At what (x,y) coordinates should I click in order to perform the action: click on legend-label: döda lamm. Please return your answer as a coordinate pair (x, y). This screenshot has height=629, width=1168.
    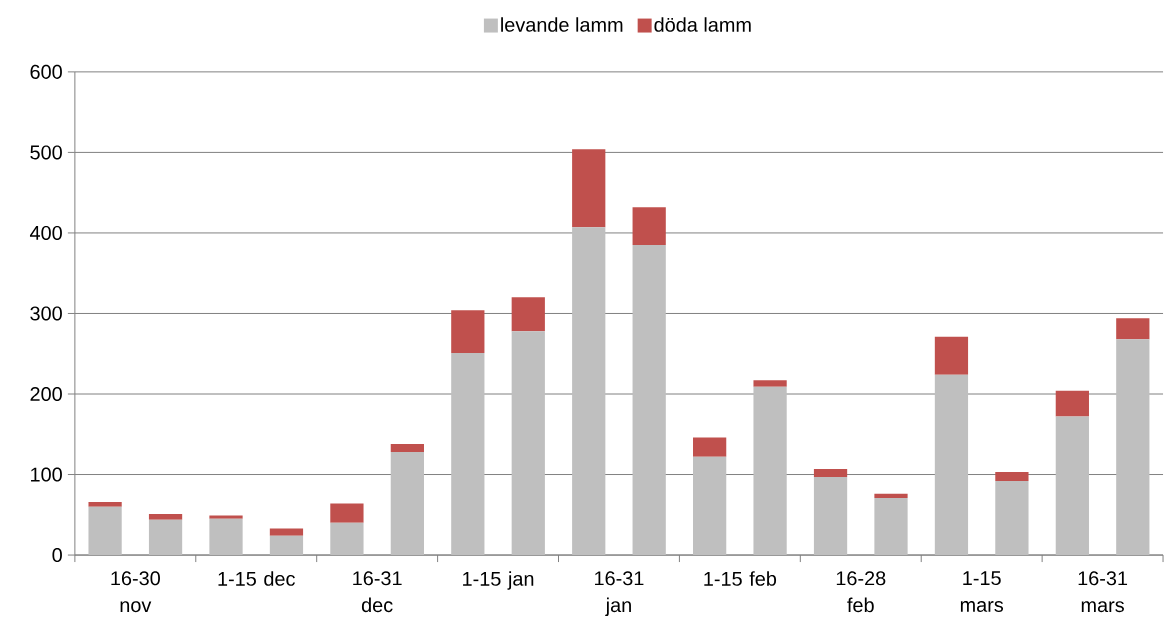
    Looking at the image, I should click on (702, 24).